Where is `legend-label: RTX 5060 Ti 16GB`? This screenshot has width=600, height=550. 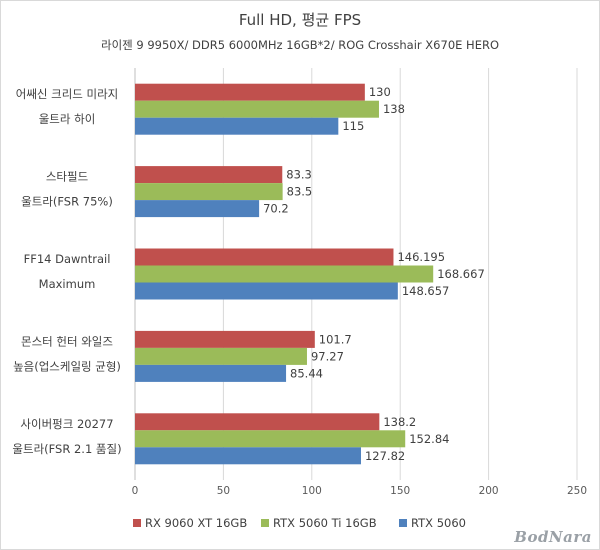
legend-label: RTX 5060 Ti 16GB is located at coordinates (325, 523).